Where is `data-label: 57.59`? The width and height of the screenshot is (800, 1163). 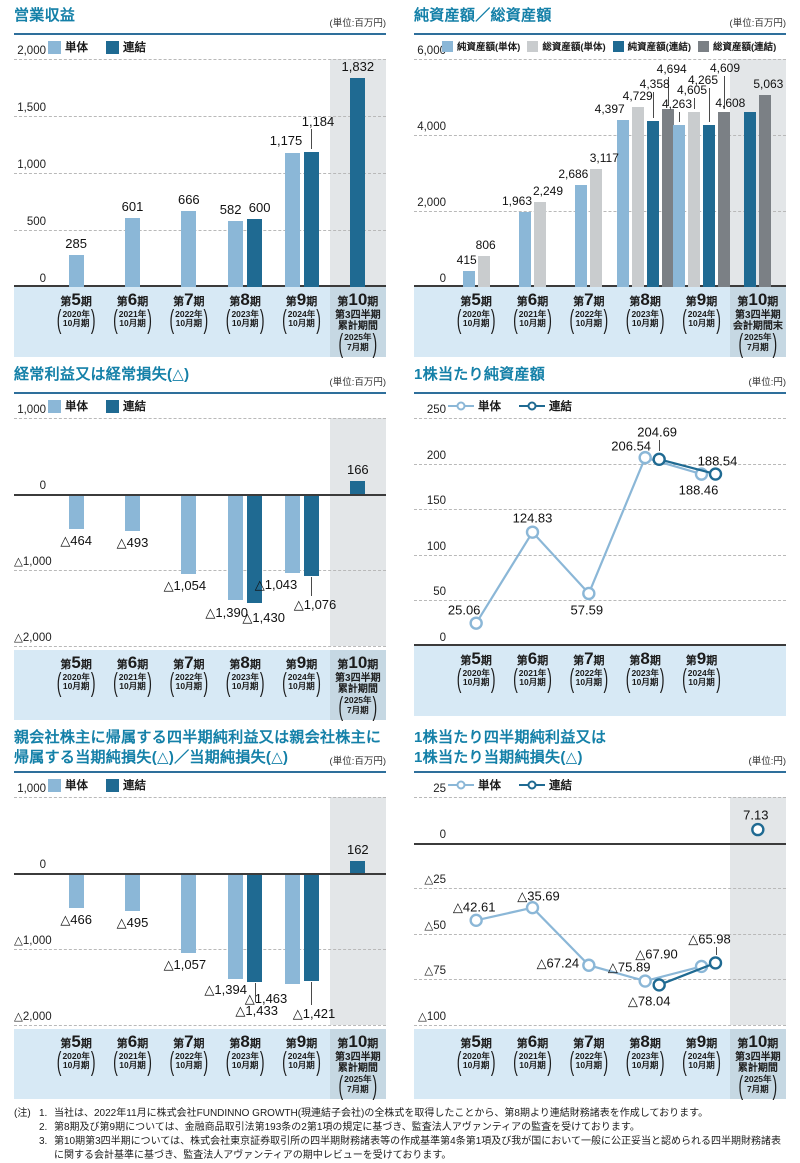
data-label: 57.59 is located at coordinates (587, 610).